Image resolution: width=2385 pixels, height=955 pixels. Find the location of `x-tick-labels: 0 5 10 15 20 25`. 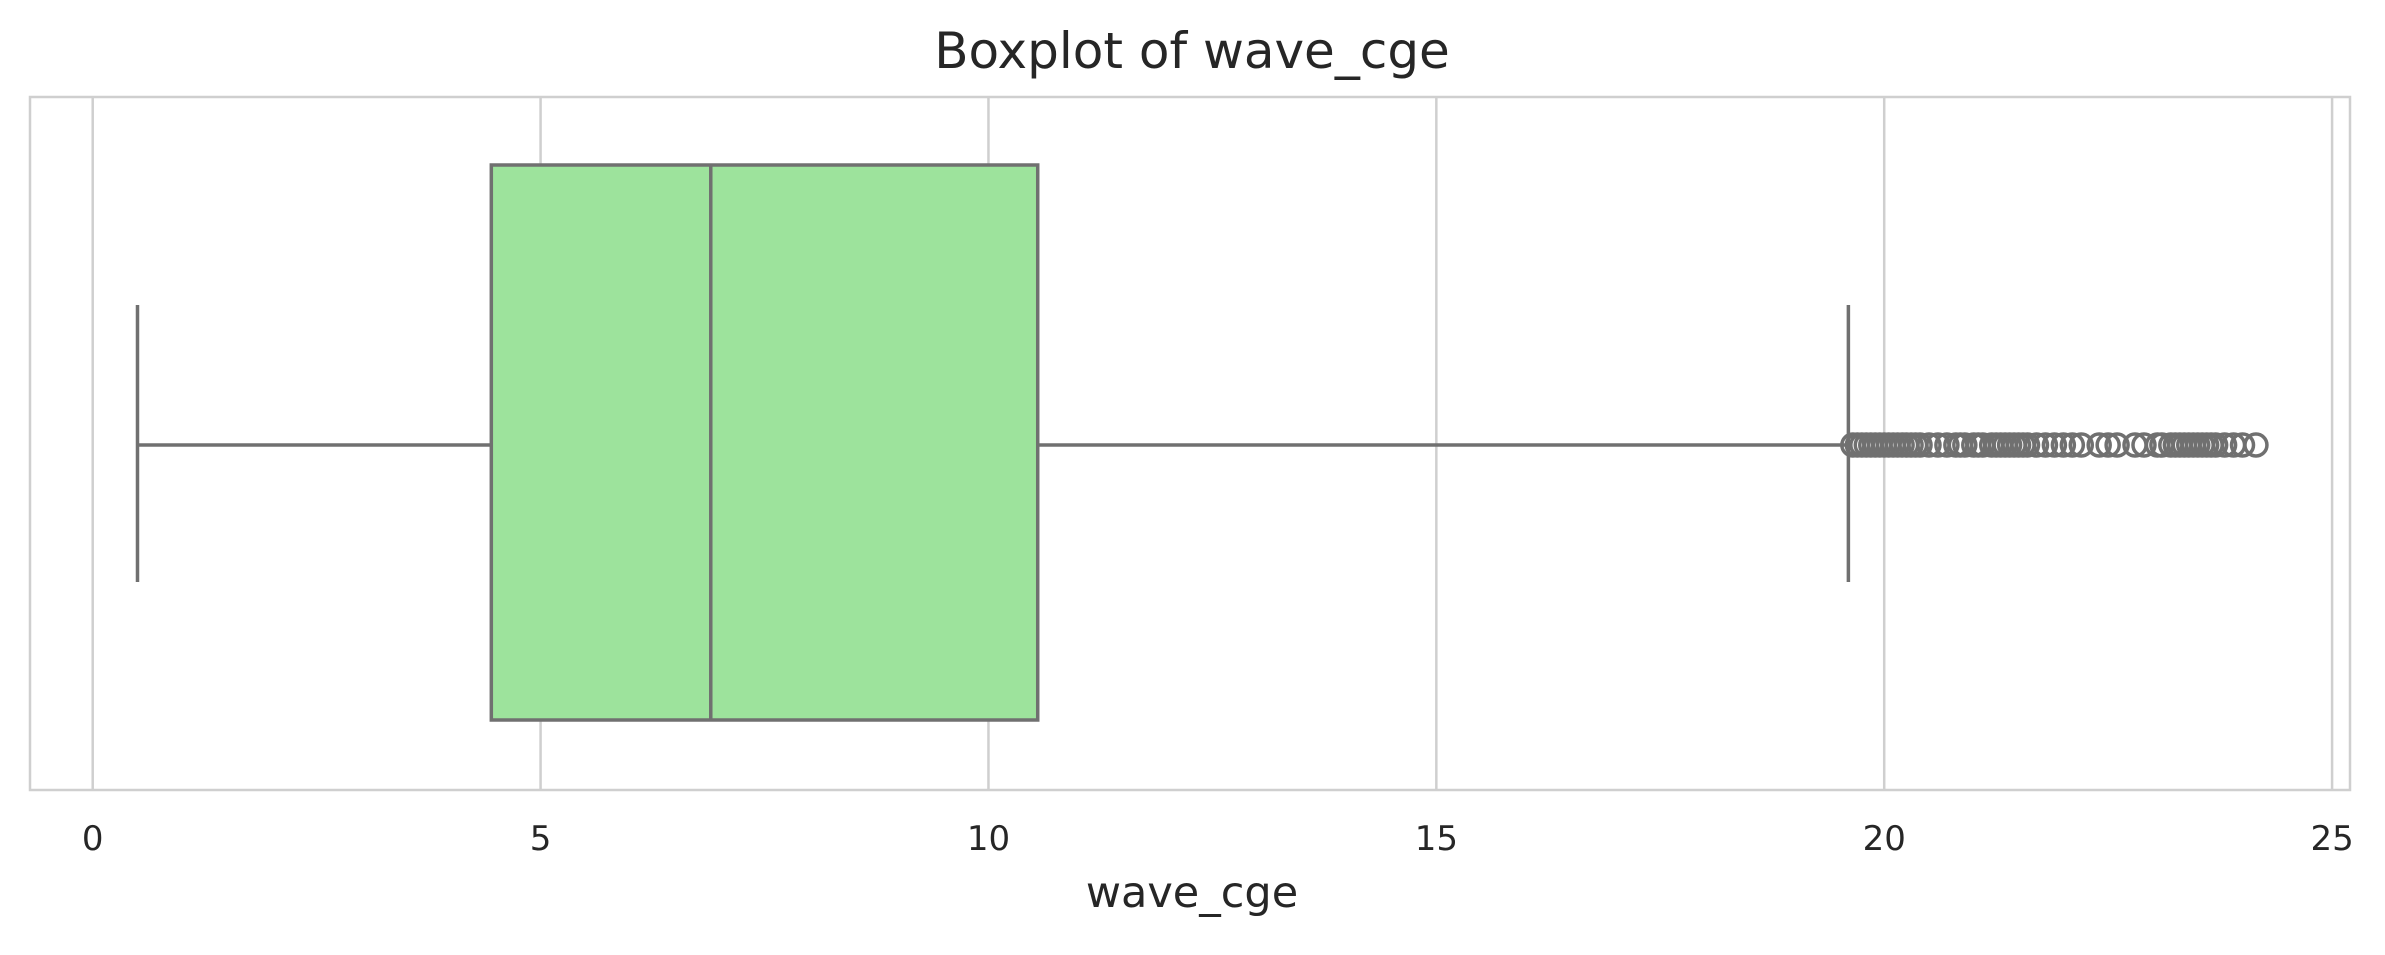

x-tick-labels: 0 5 10 15 20 25 is located at coordinates (1218, 839).